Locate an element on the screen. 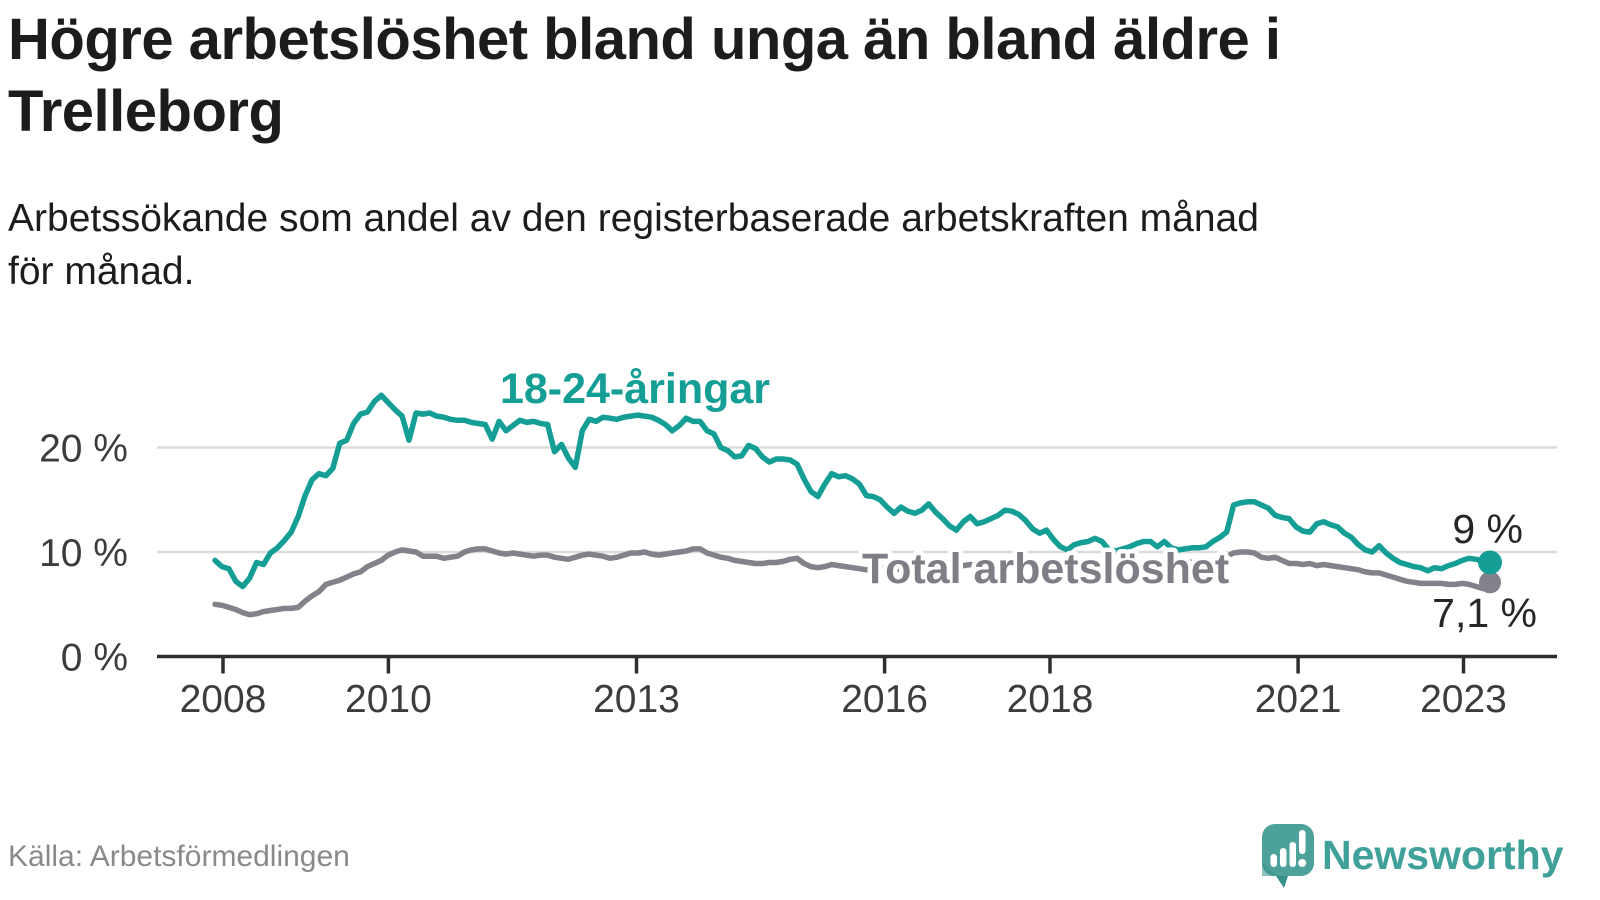  series-label-total: Total arbetslöshet is located at coordinates (1045, 569).